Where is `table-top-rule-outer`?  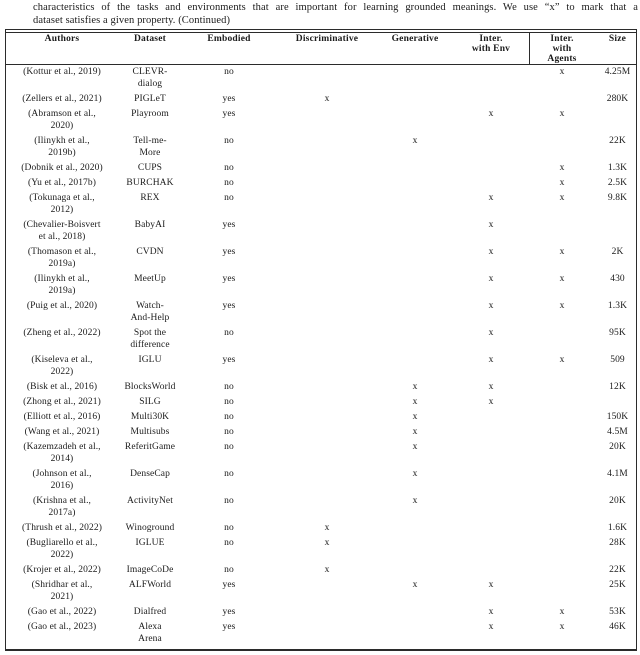 table-top-rule-outer is located at coordinates (321, 29).